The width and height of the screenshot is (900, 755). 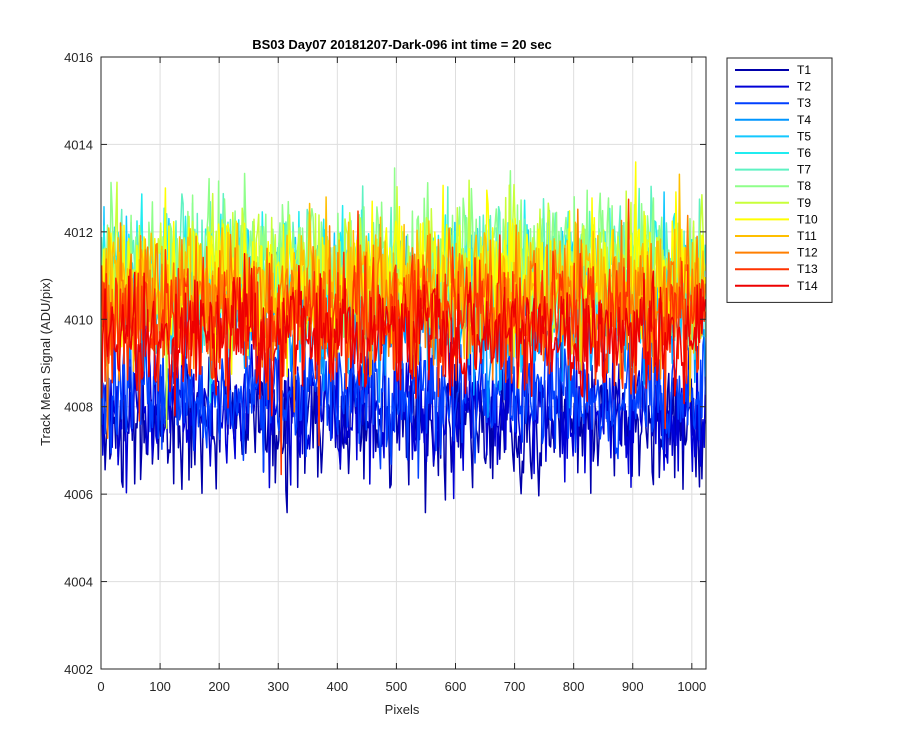 I want to click on legend-label: T8, so click(x=804, y=186).